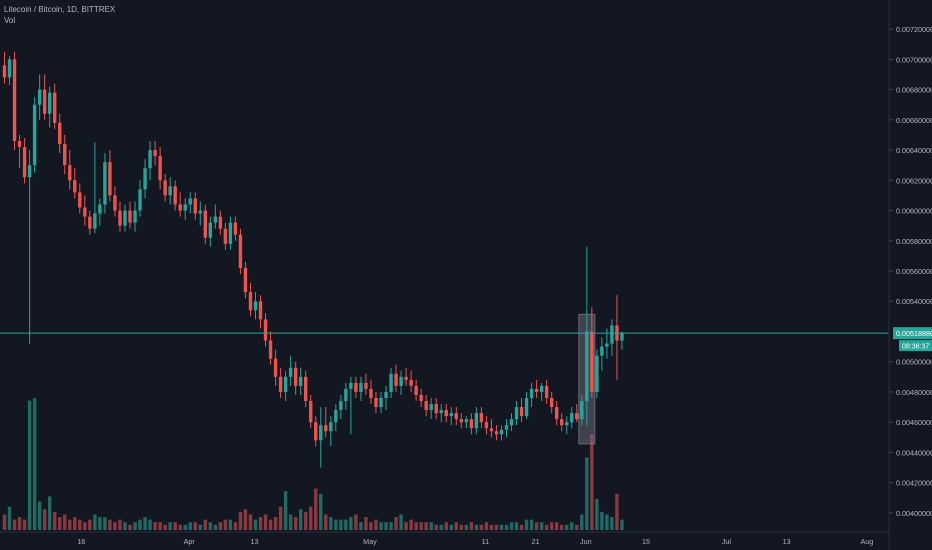  I want to click on price-axis-label: 0.00640000, so click(914, 150).